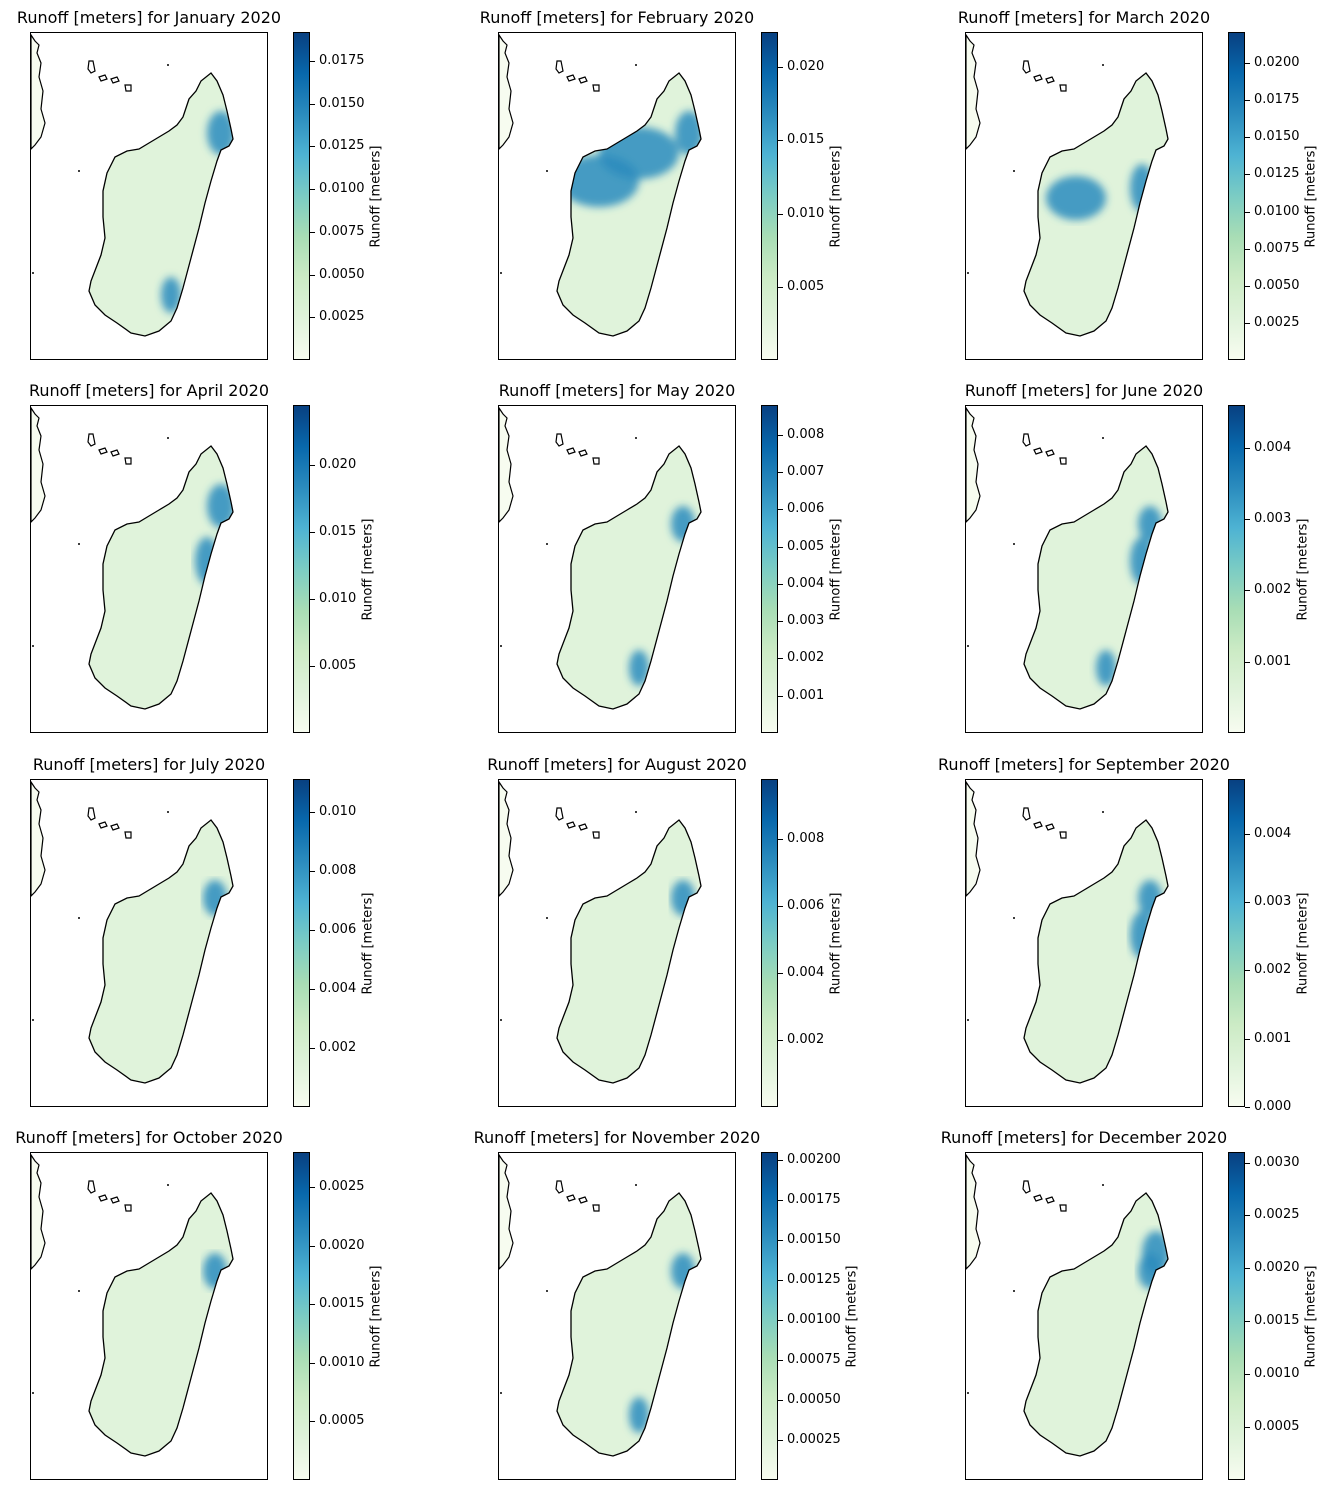 This screenshot has width=1332, height=1490. I want to click on runoff-hotspot-south-east-coast, so click(171, 295).